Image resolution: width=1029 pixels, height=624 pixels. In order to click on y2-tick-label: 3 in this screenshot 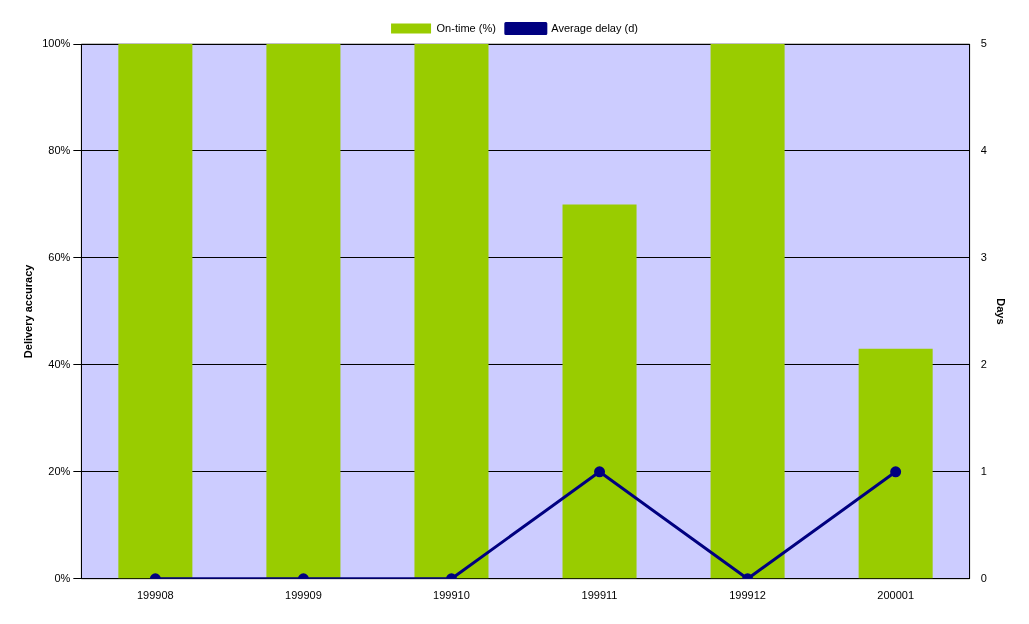, I will do `click(983, 256)`.